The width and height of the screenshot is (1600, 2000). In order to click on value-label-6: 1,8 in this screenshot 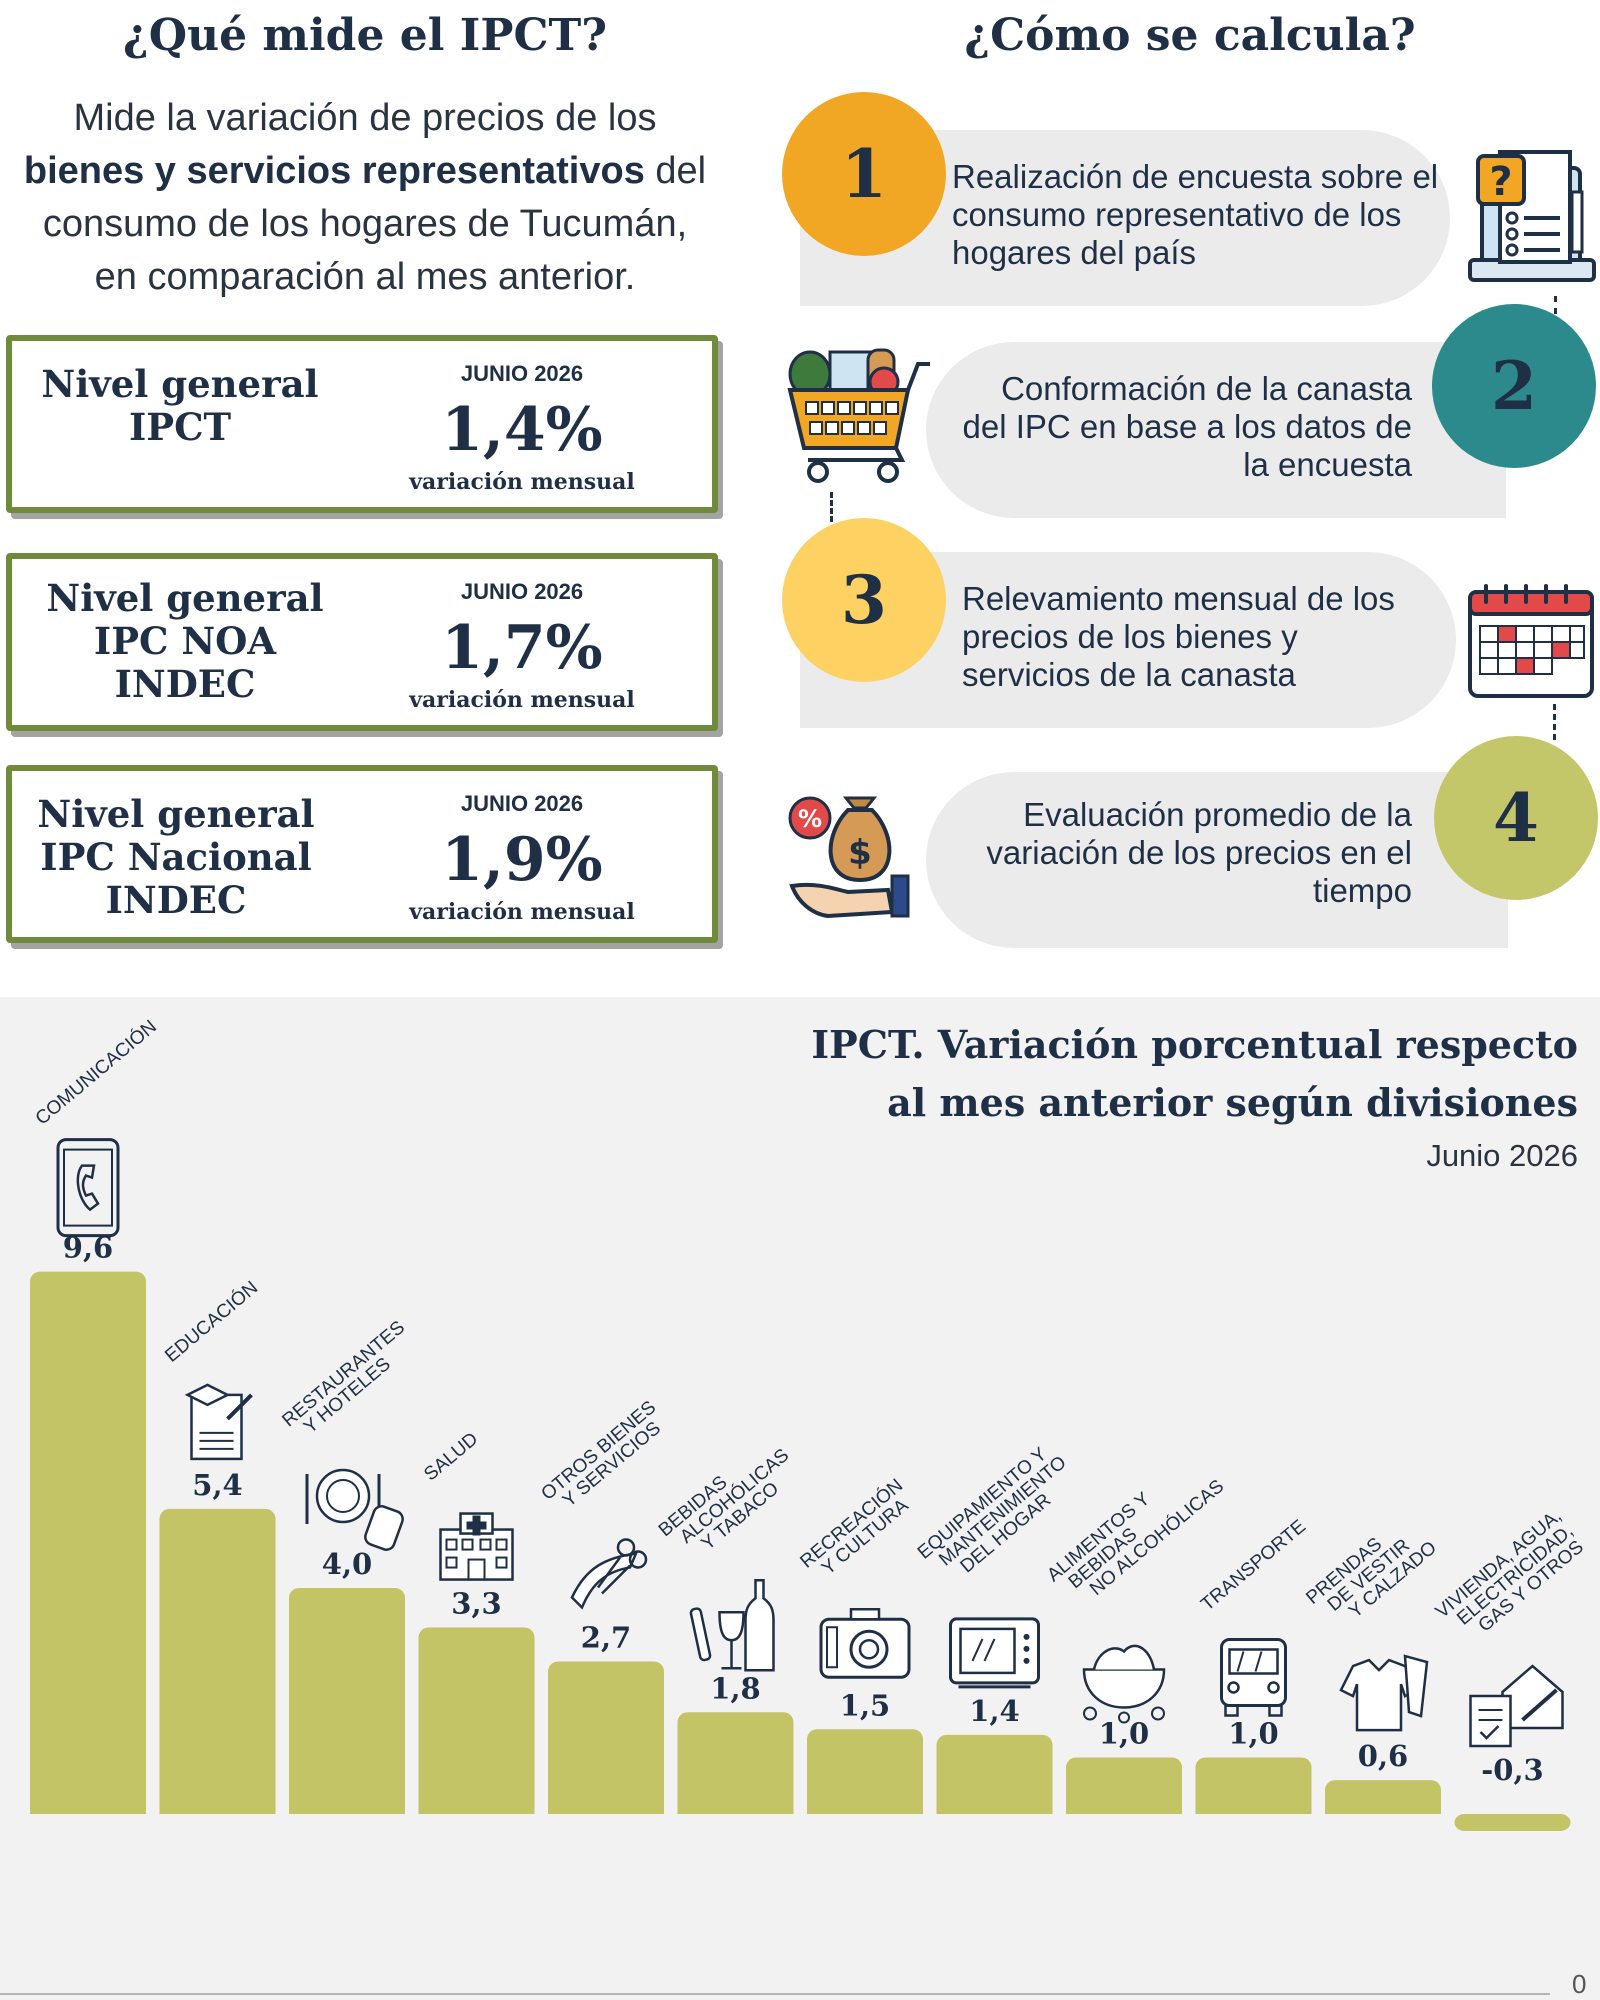, I will do `click(735, 1688)`.